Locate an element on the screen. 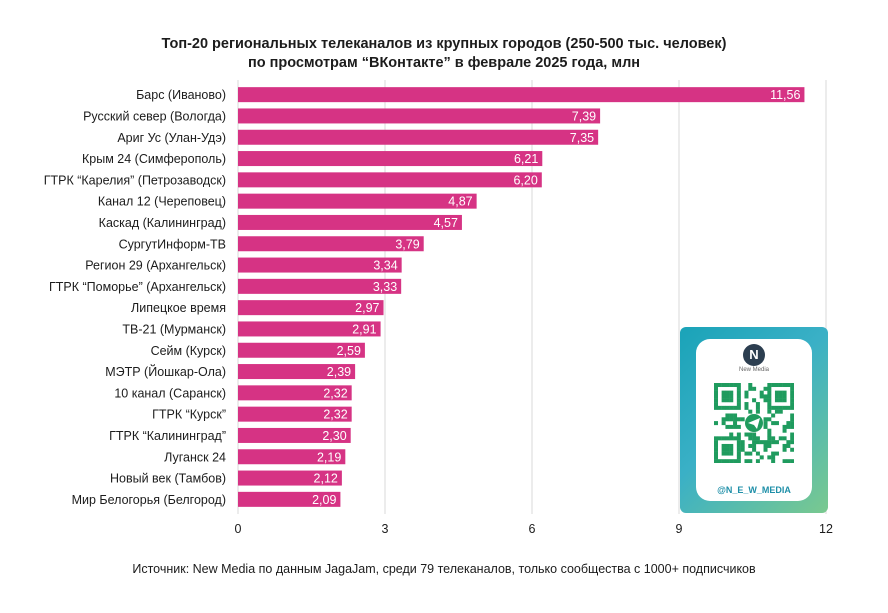 The height and width of the screenshot is (613, 888). value-label-15: 2,32 is located at coordinates (335, 415).